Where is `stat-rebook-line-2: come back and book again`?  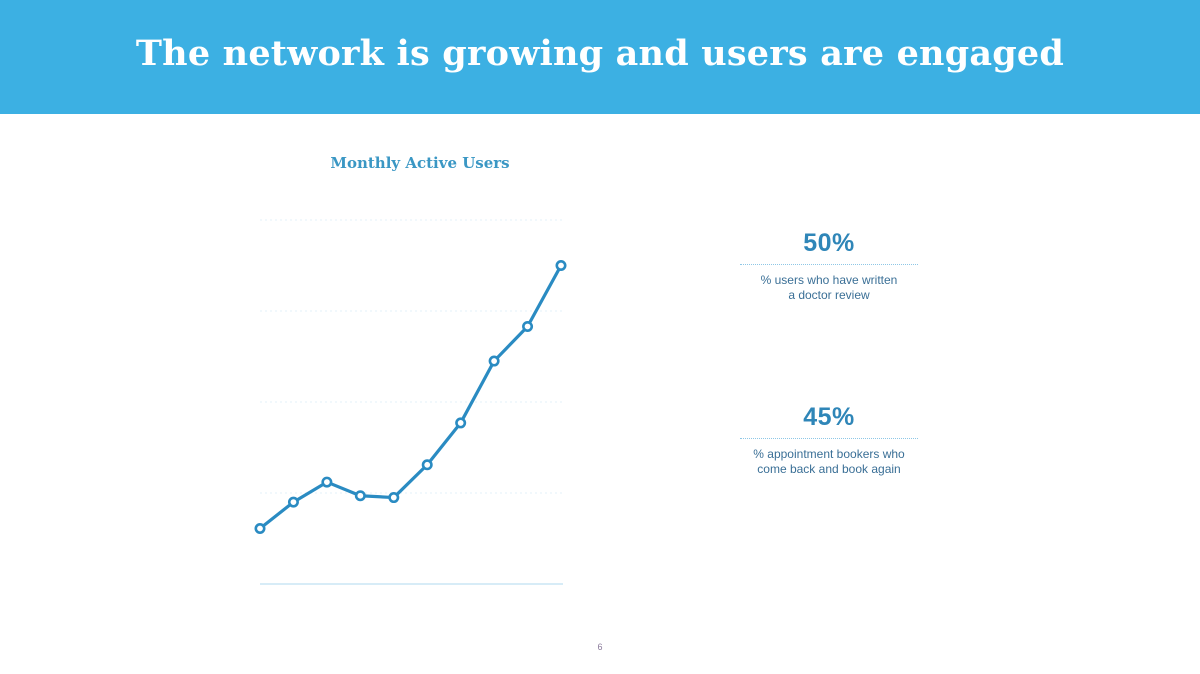
stat-rebook-line-2: come back and book again is located at coordinates (829, 469).